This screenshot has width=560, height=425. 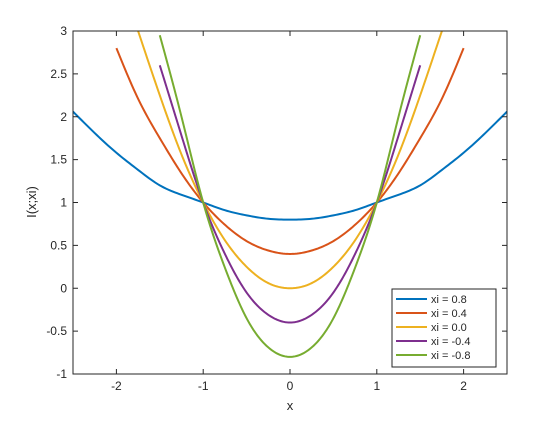 What do you see at coordinates (63, 117) in the screenshot?
I see `y-tick-label: 2` at bounding box center [63, 117].